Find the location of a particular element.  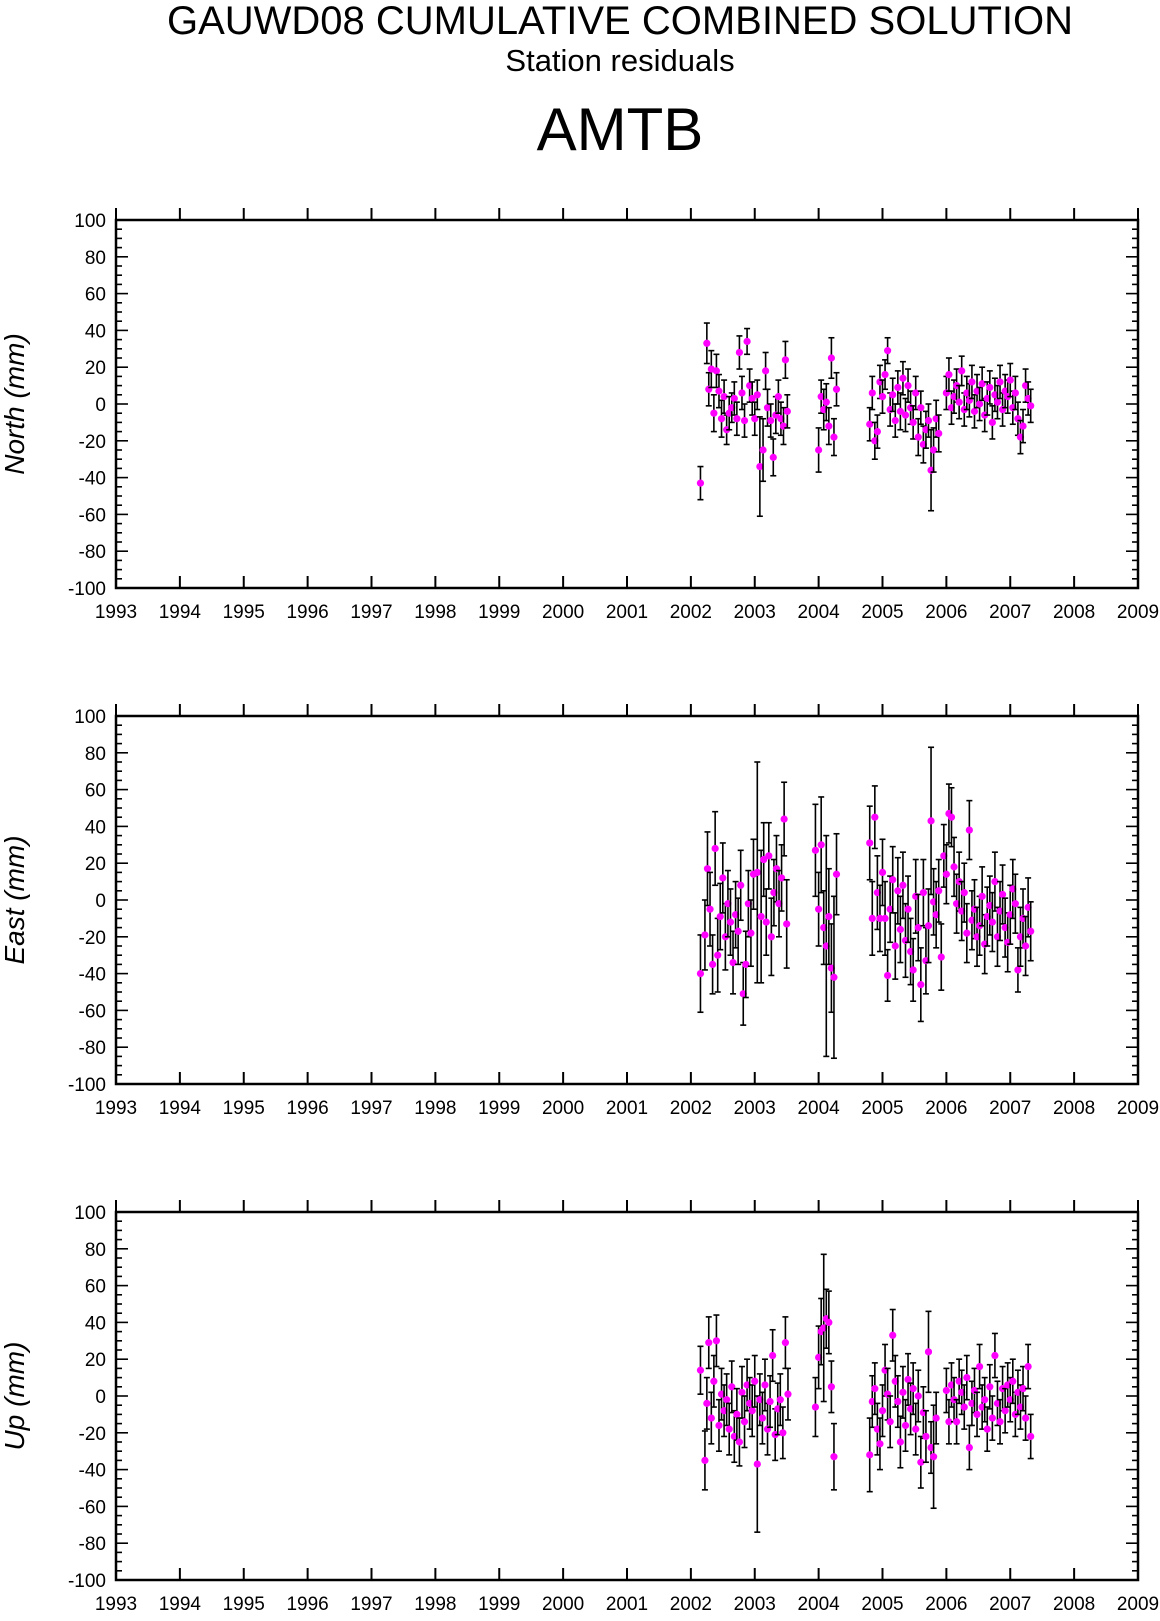

y-tick-label: -20 is located at coordinates (92, 442).